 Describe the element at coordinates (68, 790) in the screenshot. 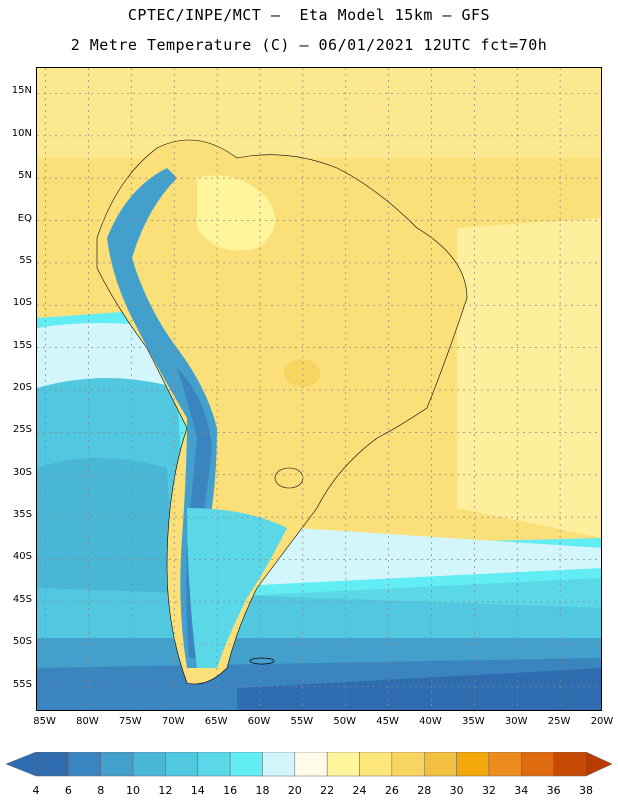

I see `colorbar-tick-label: 6` at that location.